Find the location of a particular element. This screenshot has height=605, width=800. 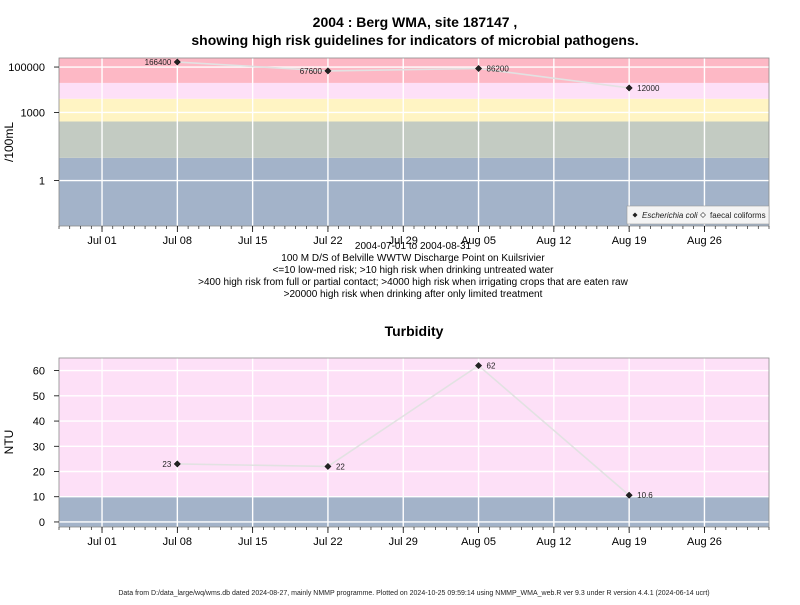

chart2-ytick-label: 20 is located at coordinates (39, 473).